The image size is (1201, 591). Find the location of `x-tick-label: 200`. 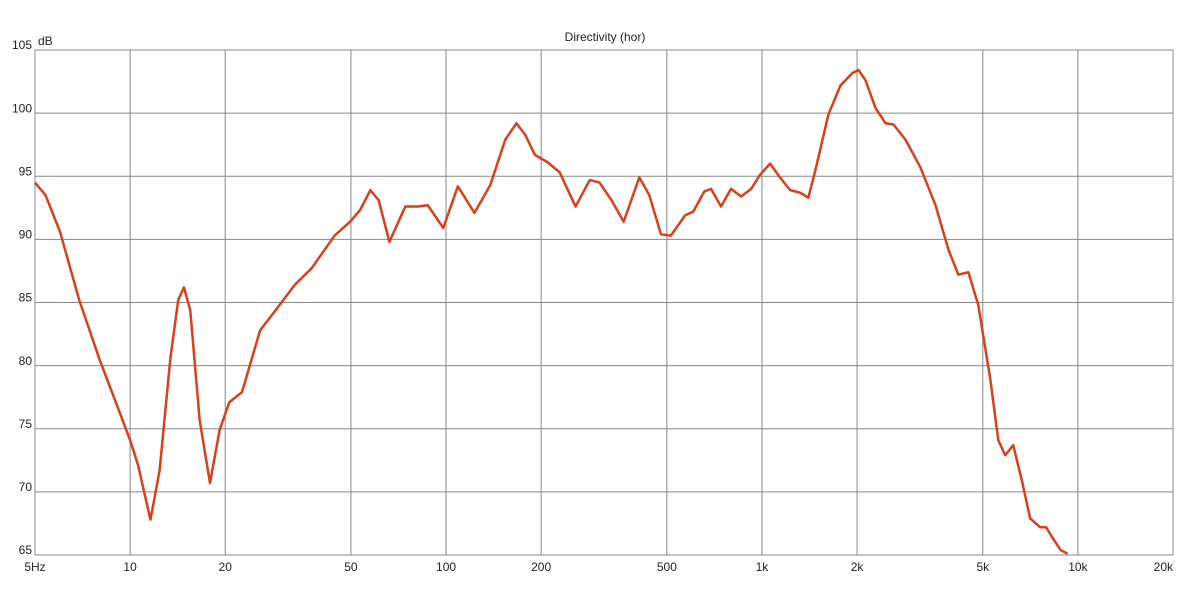

x-tick-label: 200 is located at coordinates (541, 567).